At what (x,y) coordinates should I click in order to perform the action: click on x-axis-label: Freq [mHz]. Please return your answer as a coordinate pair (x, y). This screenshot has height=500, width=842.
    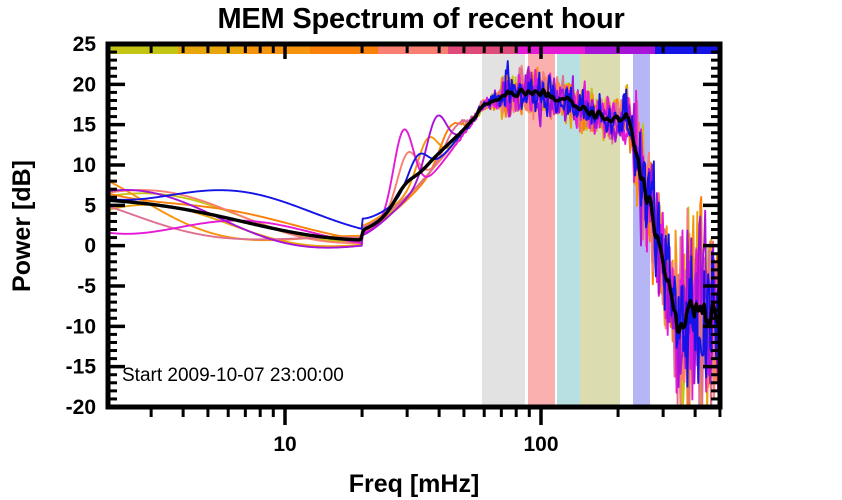
    Looking at the image, I should click on (414, 484).